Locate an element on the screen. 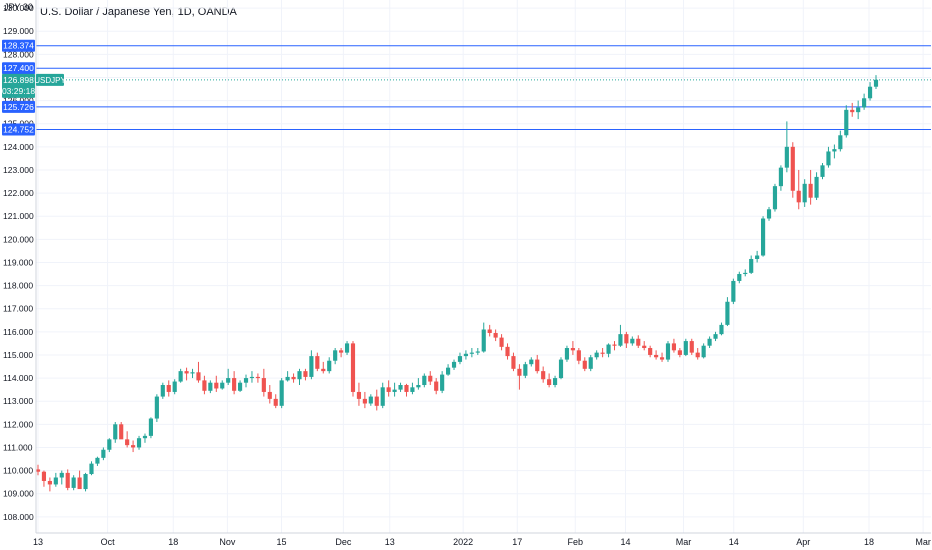 The image size is (932, 550). y-tick-label: 119.000 is located at coordinates (18, 262).